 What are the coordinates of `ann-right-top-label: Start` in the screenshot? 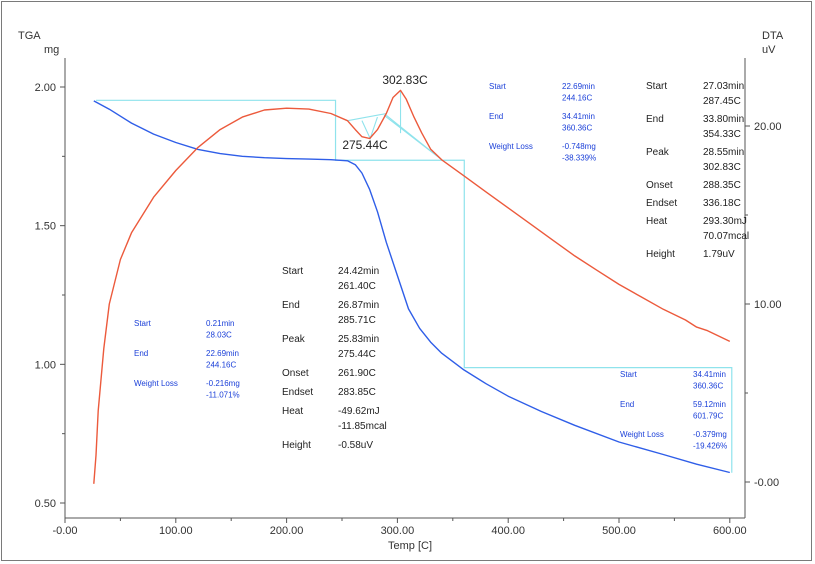 It's located at (656, 86).